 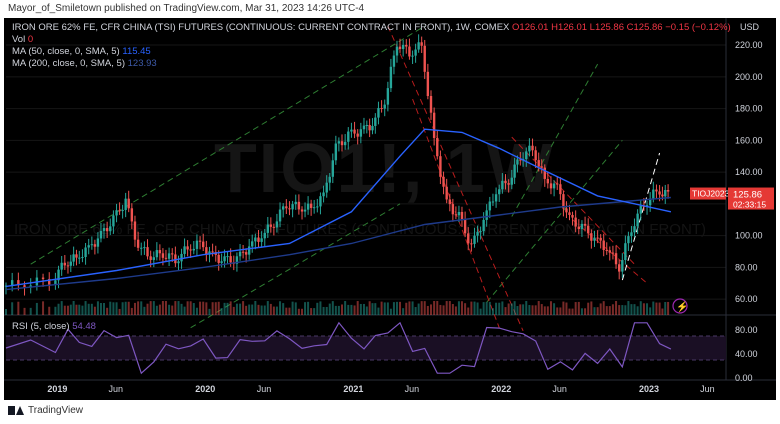 What do you see at coordinates (708, 193) in the screenshot?
I see `ticker-tag-bg` at bounding box center [708, 193].